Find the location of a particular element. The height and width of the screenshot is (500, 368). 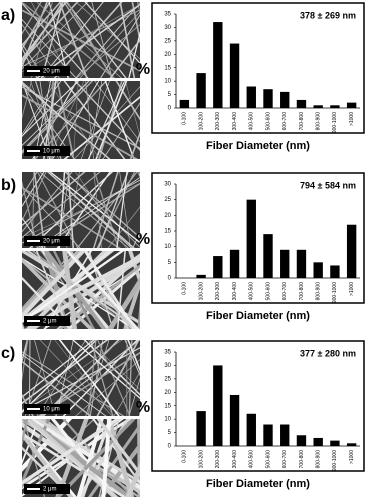

y-tick-label: 10 is located at coordinates (167, 420).